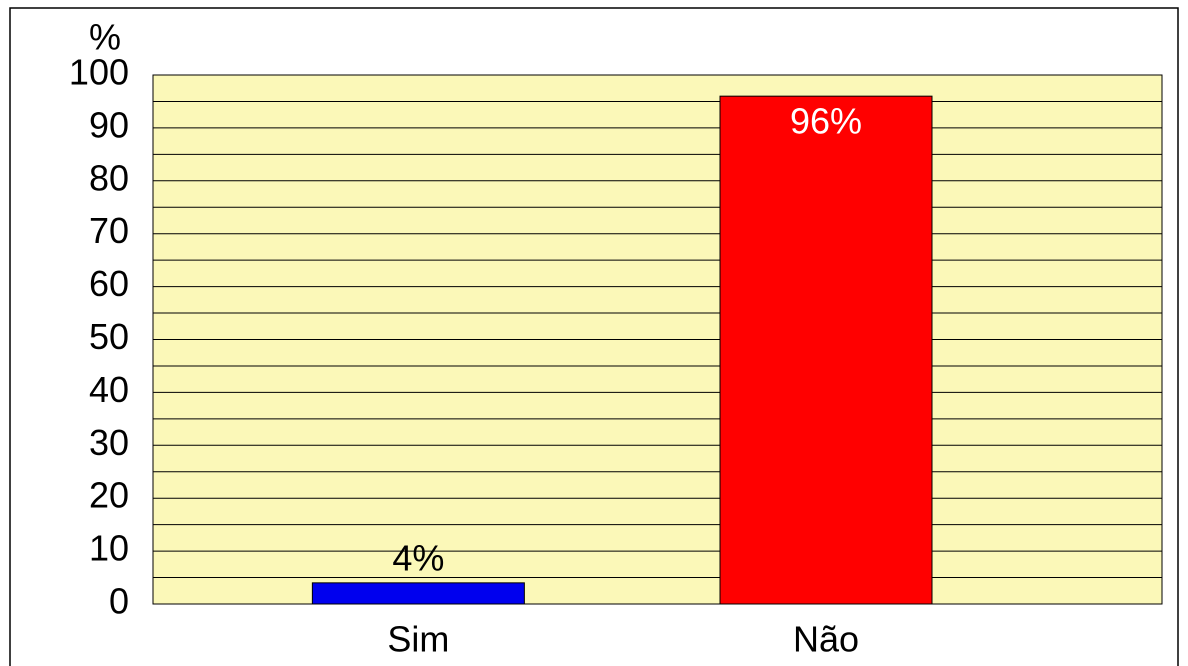 The width and height of the screenshot is (1188, 666). Describe the element at coordinates (418, 557) in the screenshot. I see `value-label: 4%` at that location.